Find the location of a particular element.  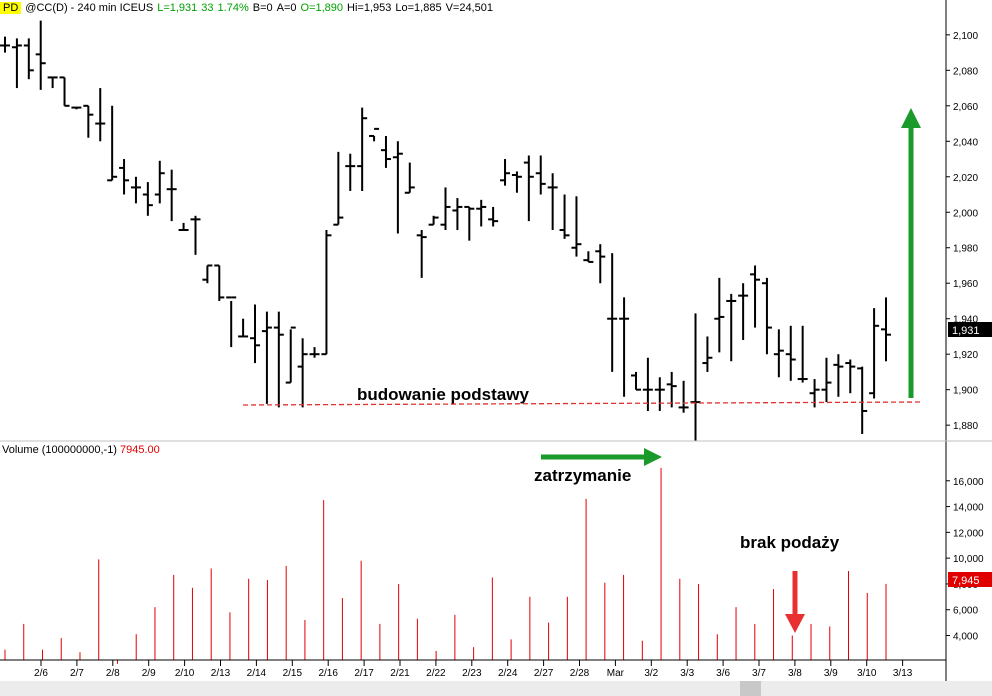

volume-tick-label: 10,000 is located at coordinates (968, 559).